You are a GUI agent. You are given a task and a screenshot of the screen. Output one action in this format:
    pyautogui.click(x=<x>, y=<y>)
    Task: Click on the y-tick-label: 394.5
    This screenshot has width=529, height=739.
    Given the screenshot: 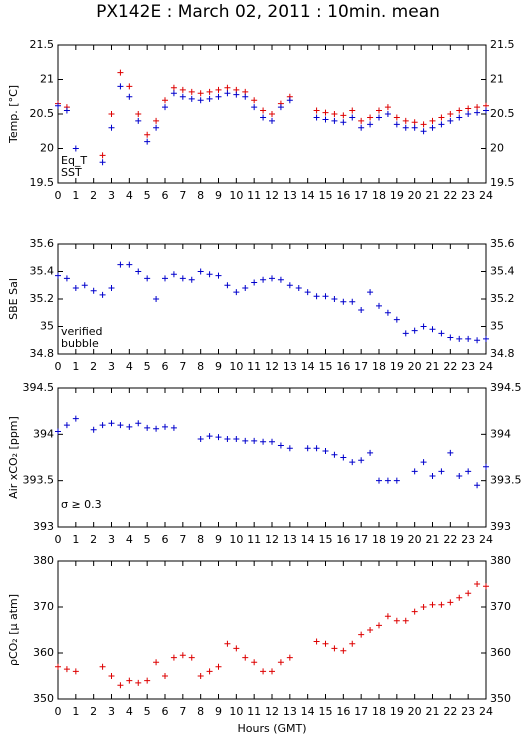 What is the action you would take?
    pyautogui.click(x=39, y=387)
    